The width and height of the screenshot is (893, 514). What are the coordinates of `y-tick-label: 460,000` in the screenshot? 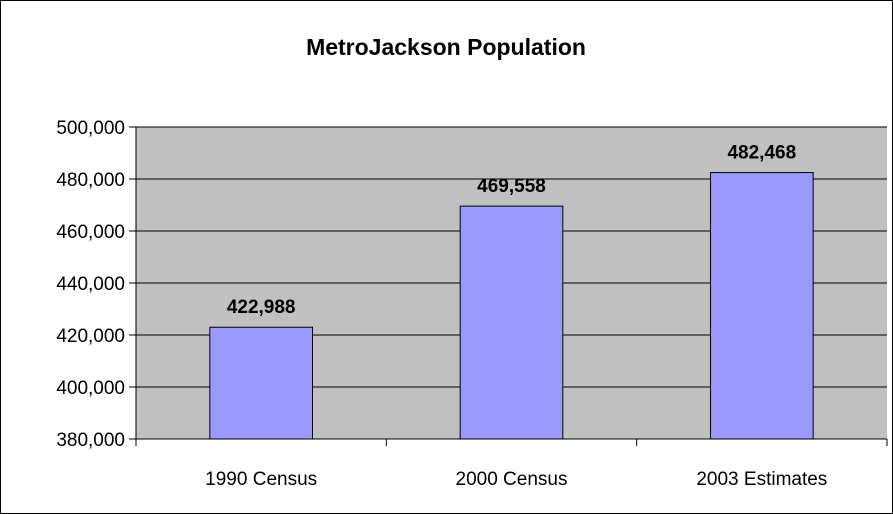 It's located at (90, 232).